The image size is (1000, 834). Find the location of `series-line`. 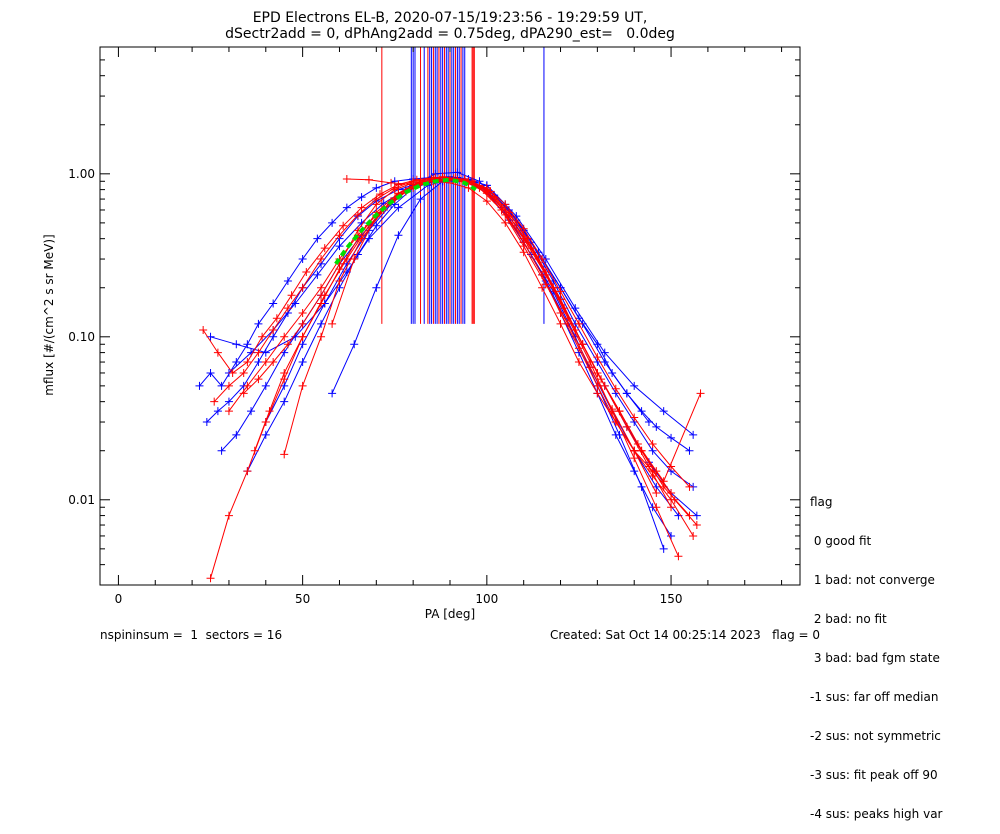

series-line is located at coordinates (510, 346).